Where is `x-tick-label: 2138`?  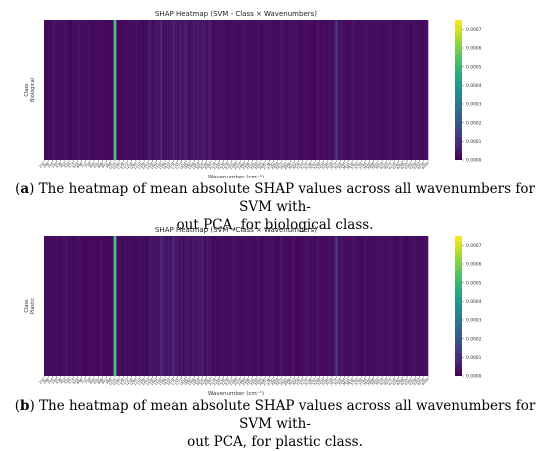
x-tick-label: 2138 is located at coordinates (212, 381).